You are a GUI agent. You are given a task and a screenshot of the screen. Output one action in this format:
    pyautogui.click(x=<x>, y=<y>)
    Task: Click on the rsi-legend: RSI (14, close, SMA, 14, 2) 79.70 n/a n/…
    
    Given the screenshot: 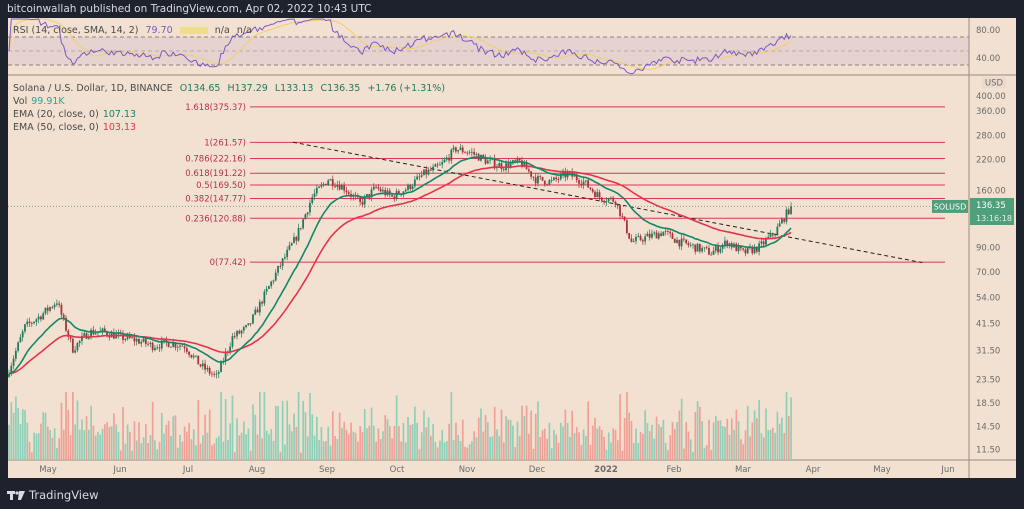 What is the action you would take?
    pyautogui.click(x=134, y=30)
    